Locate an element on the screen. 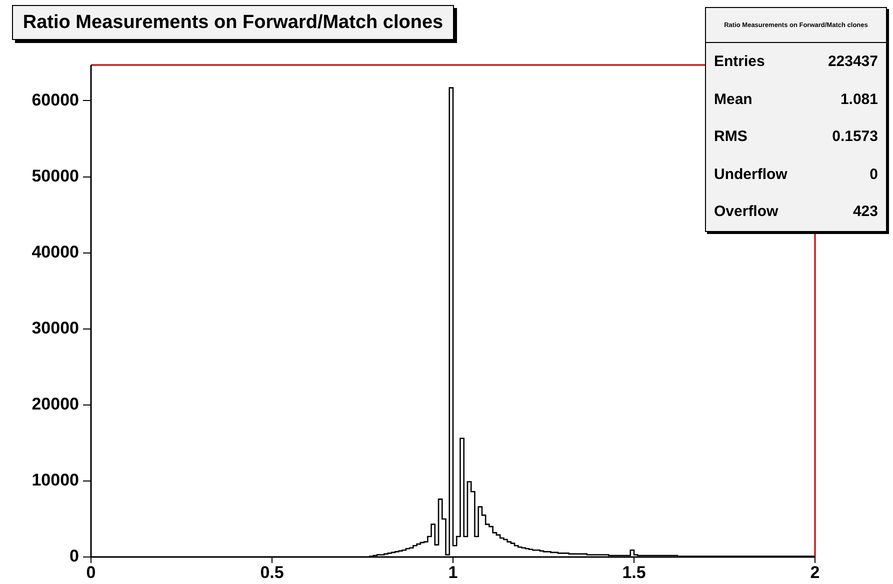 The image size is (893, 584). annotation: Entries is located at coordinates (739, 61).